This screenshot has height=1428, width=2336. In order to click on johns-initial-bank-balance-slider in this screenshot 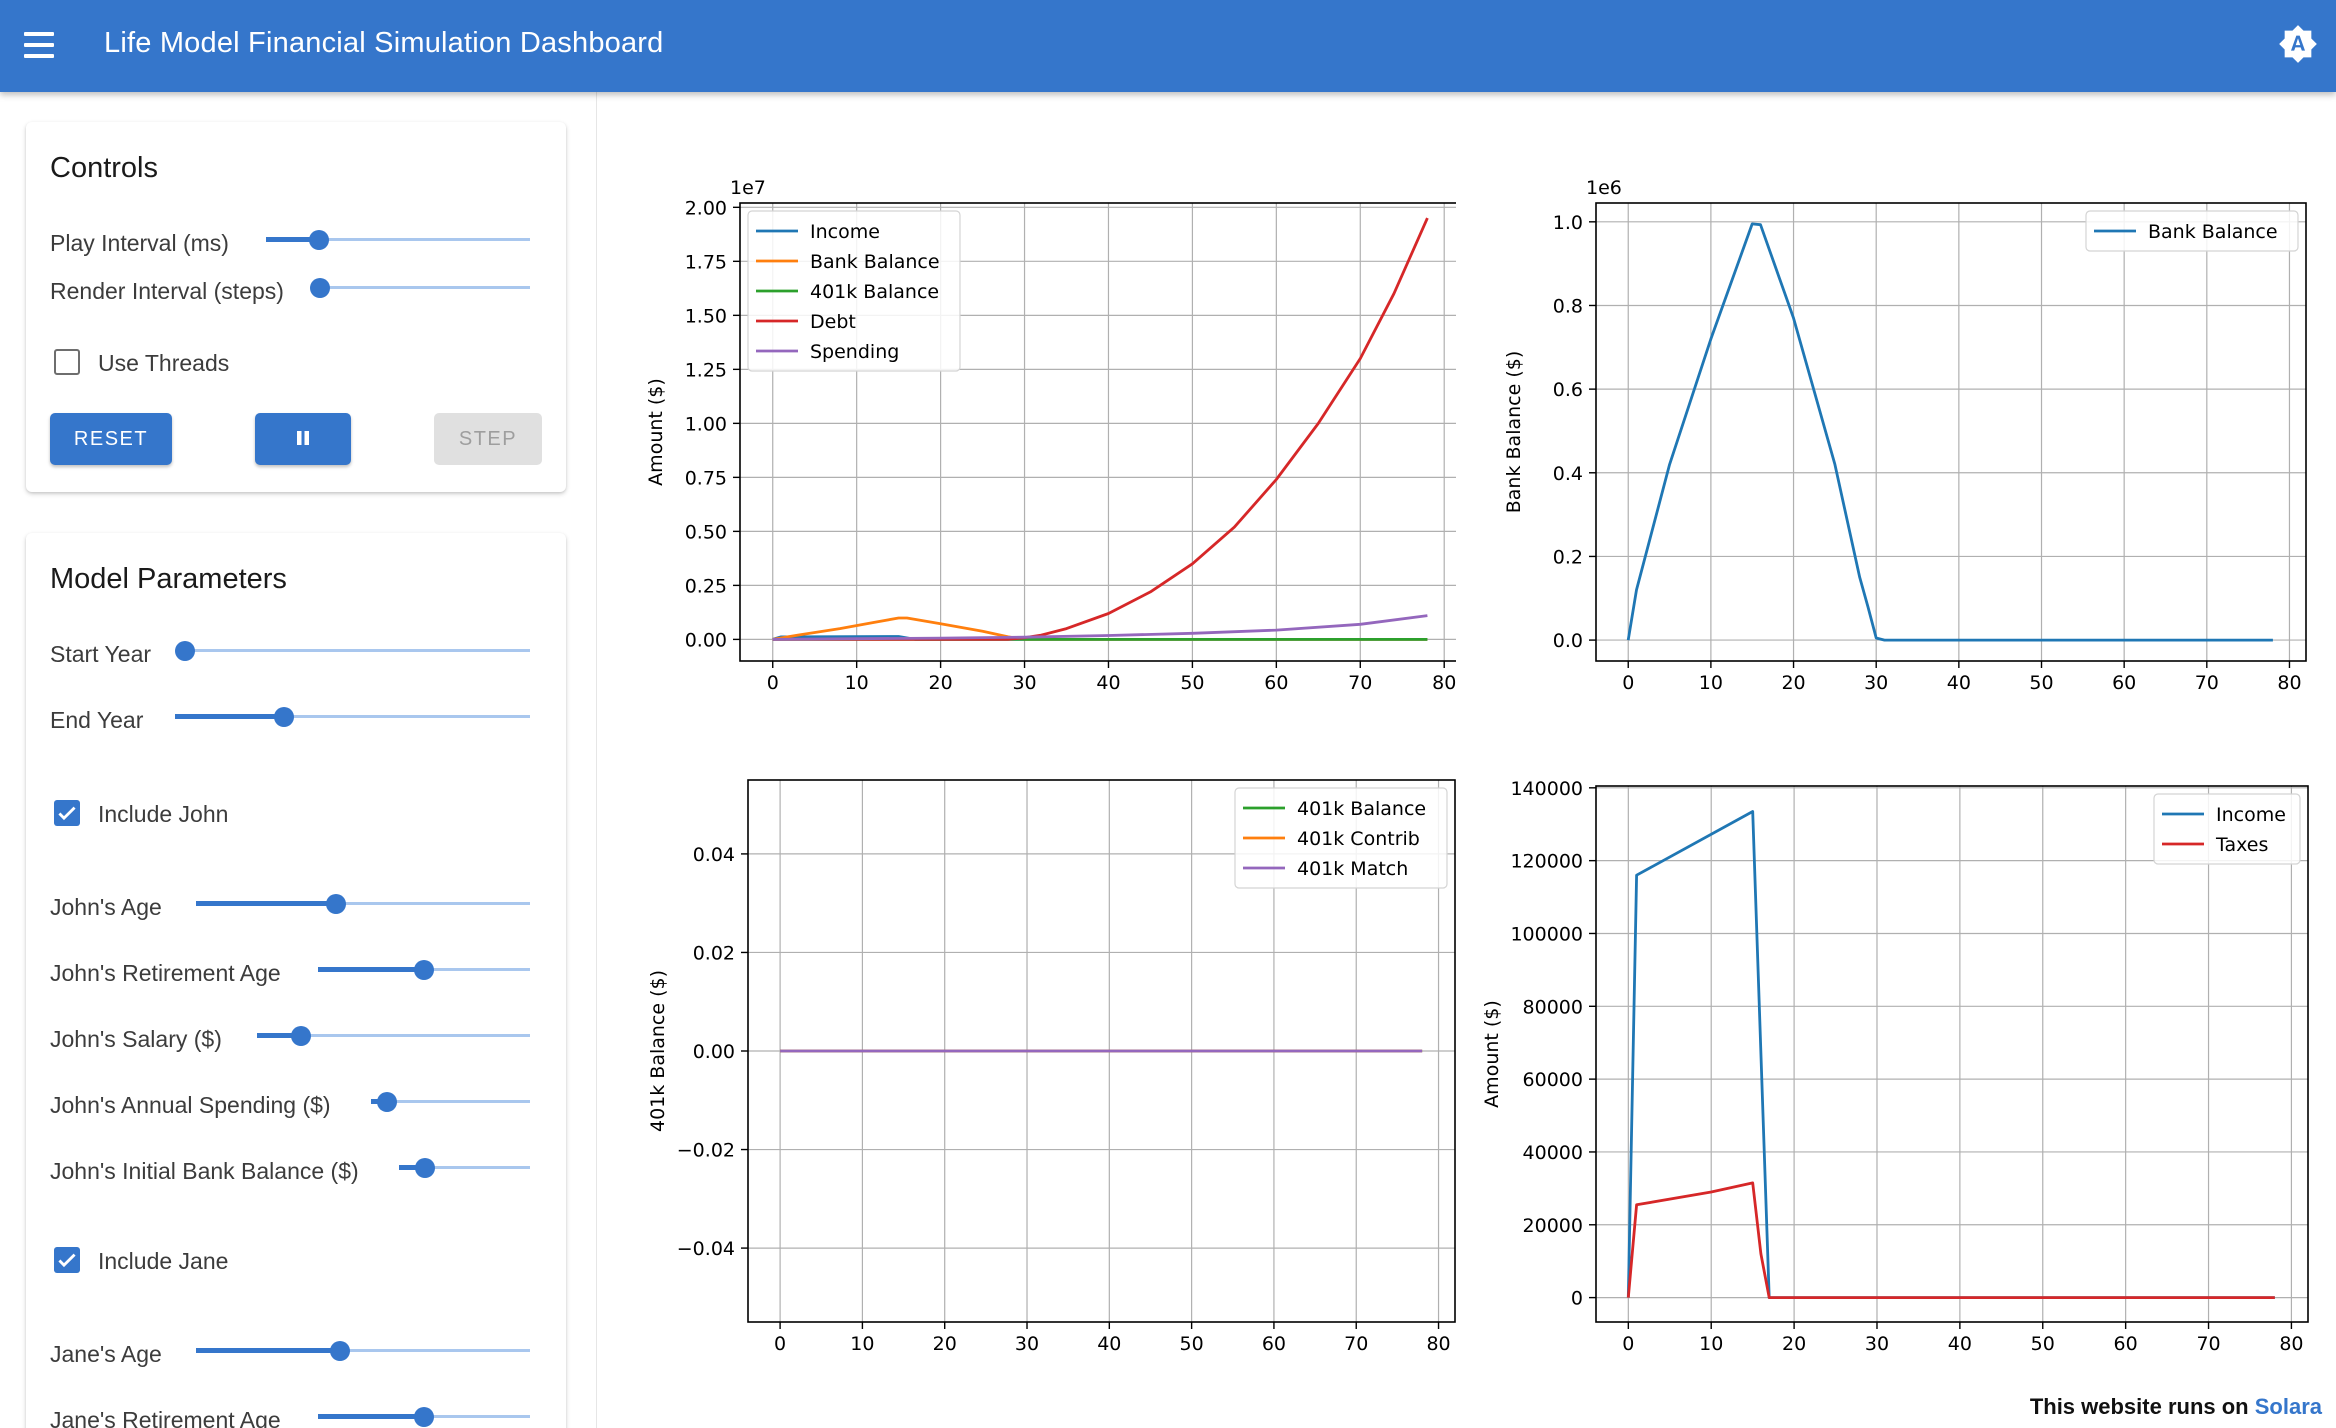, I will do `click(464, 1168)`.